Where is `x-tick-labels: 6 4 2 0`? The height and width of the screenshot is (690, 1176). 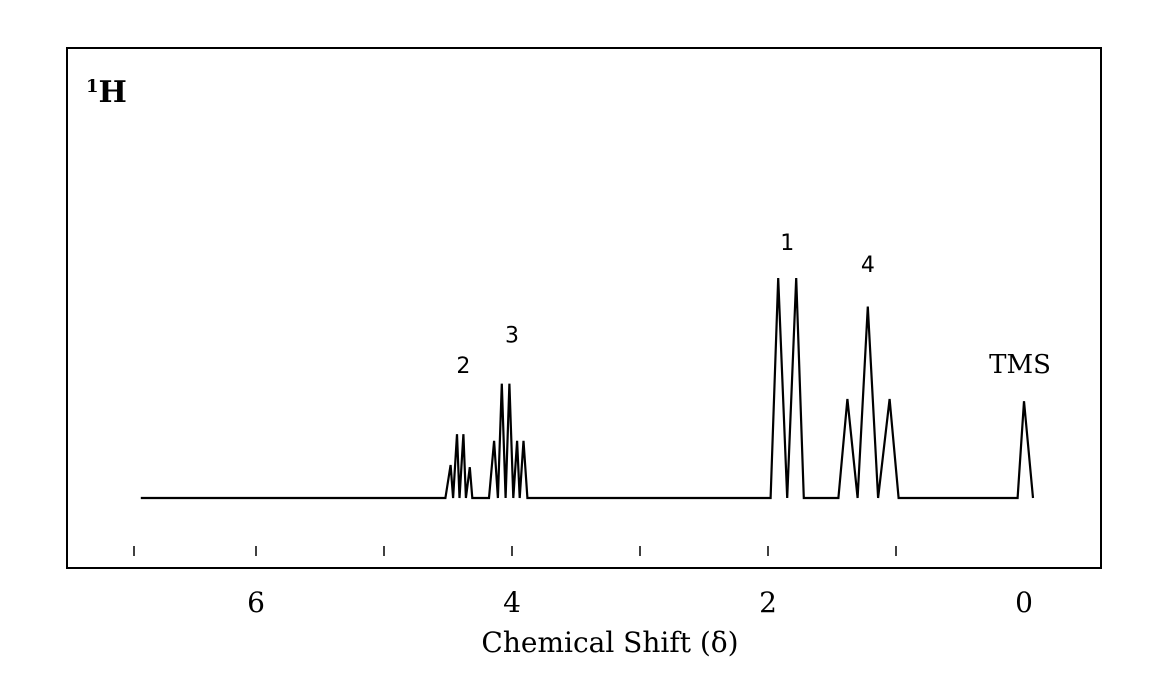
x-tick-labels: 6 4 2 0 is located at coordinates (640, 602).